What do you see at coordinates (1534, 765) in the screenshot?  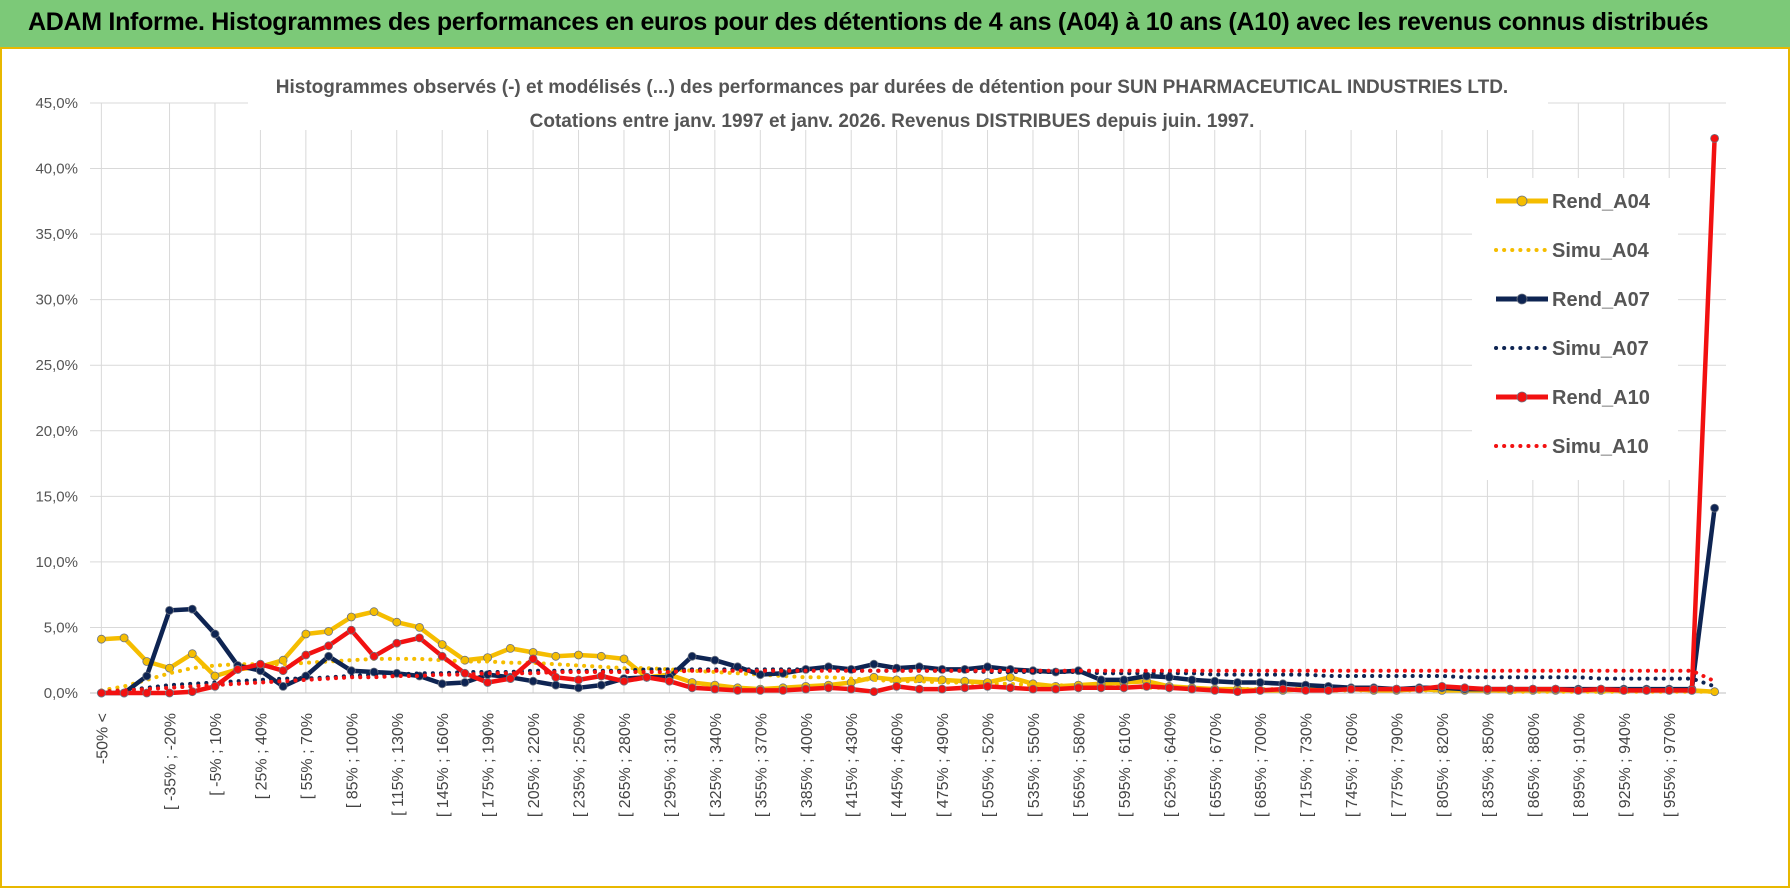 I see `x-tick-label: [ 865% ; 880%` at bounding box center [1534, 765].